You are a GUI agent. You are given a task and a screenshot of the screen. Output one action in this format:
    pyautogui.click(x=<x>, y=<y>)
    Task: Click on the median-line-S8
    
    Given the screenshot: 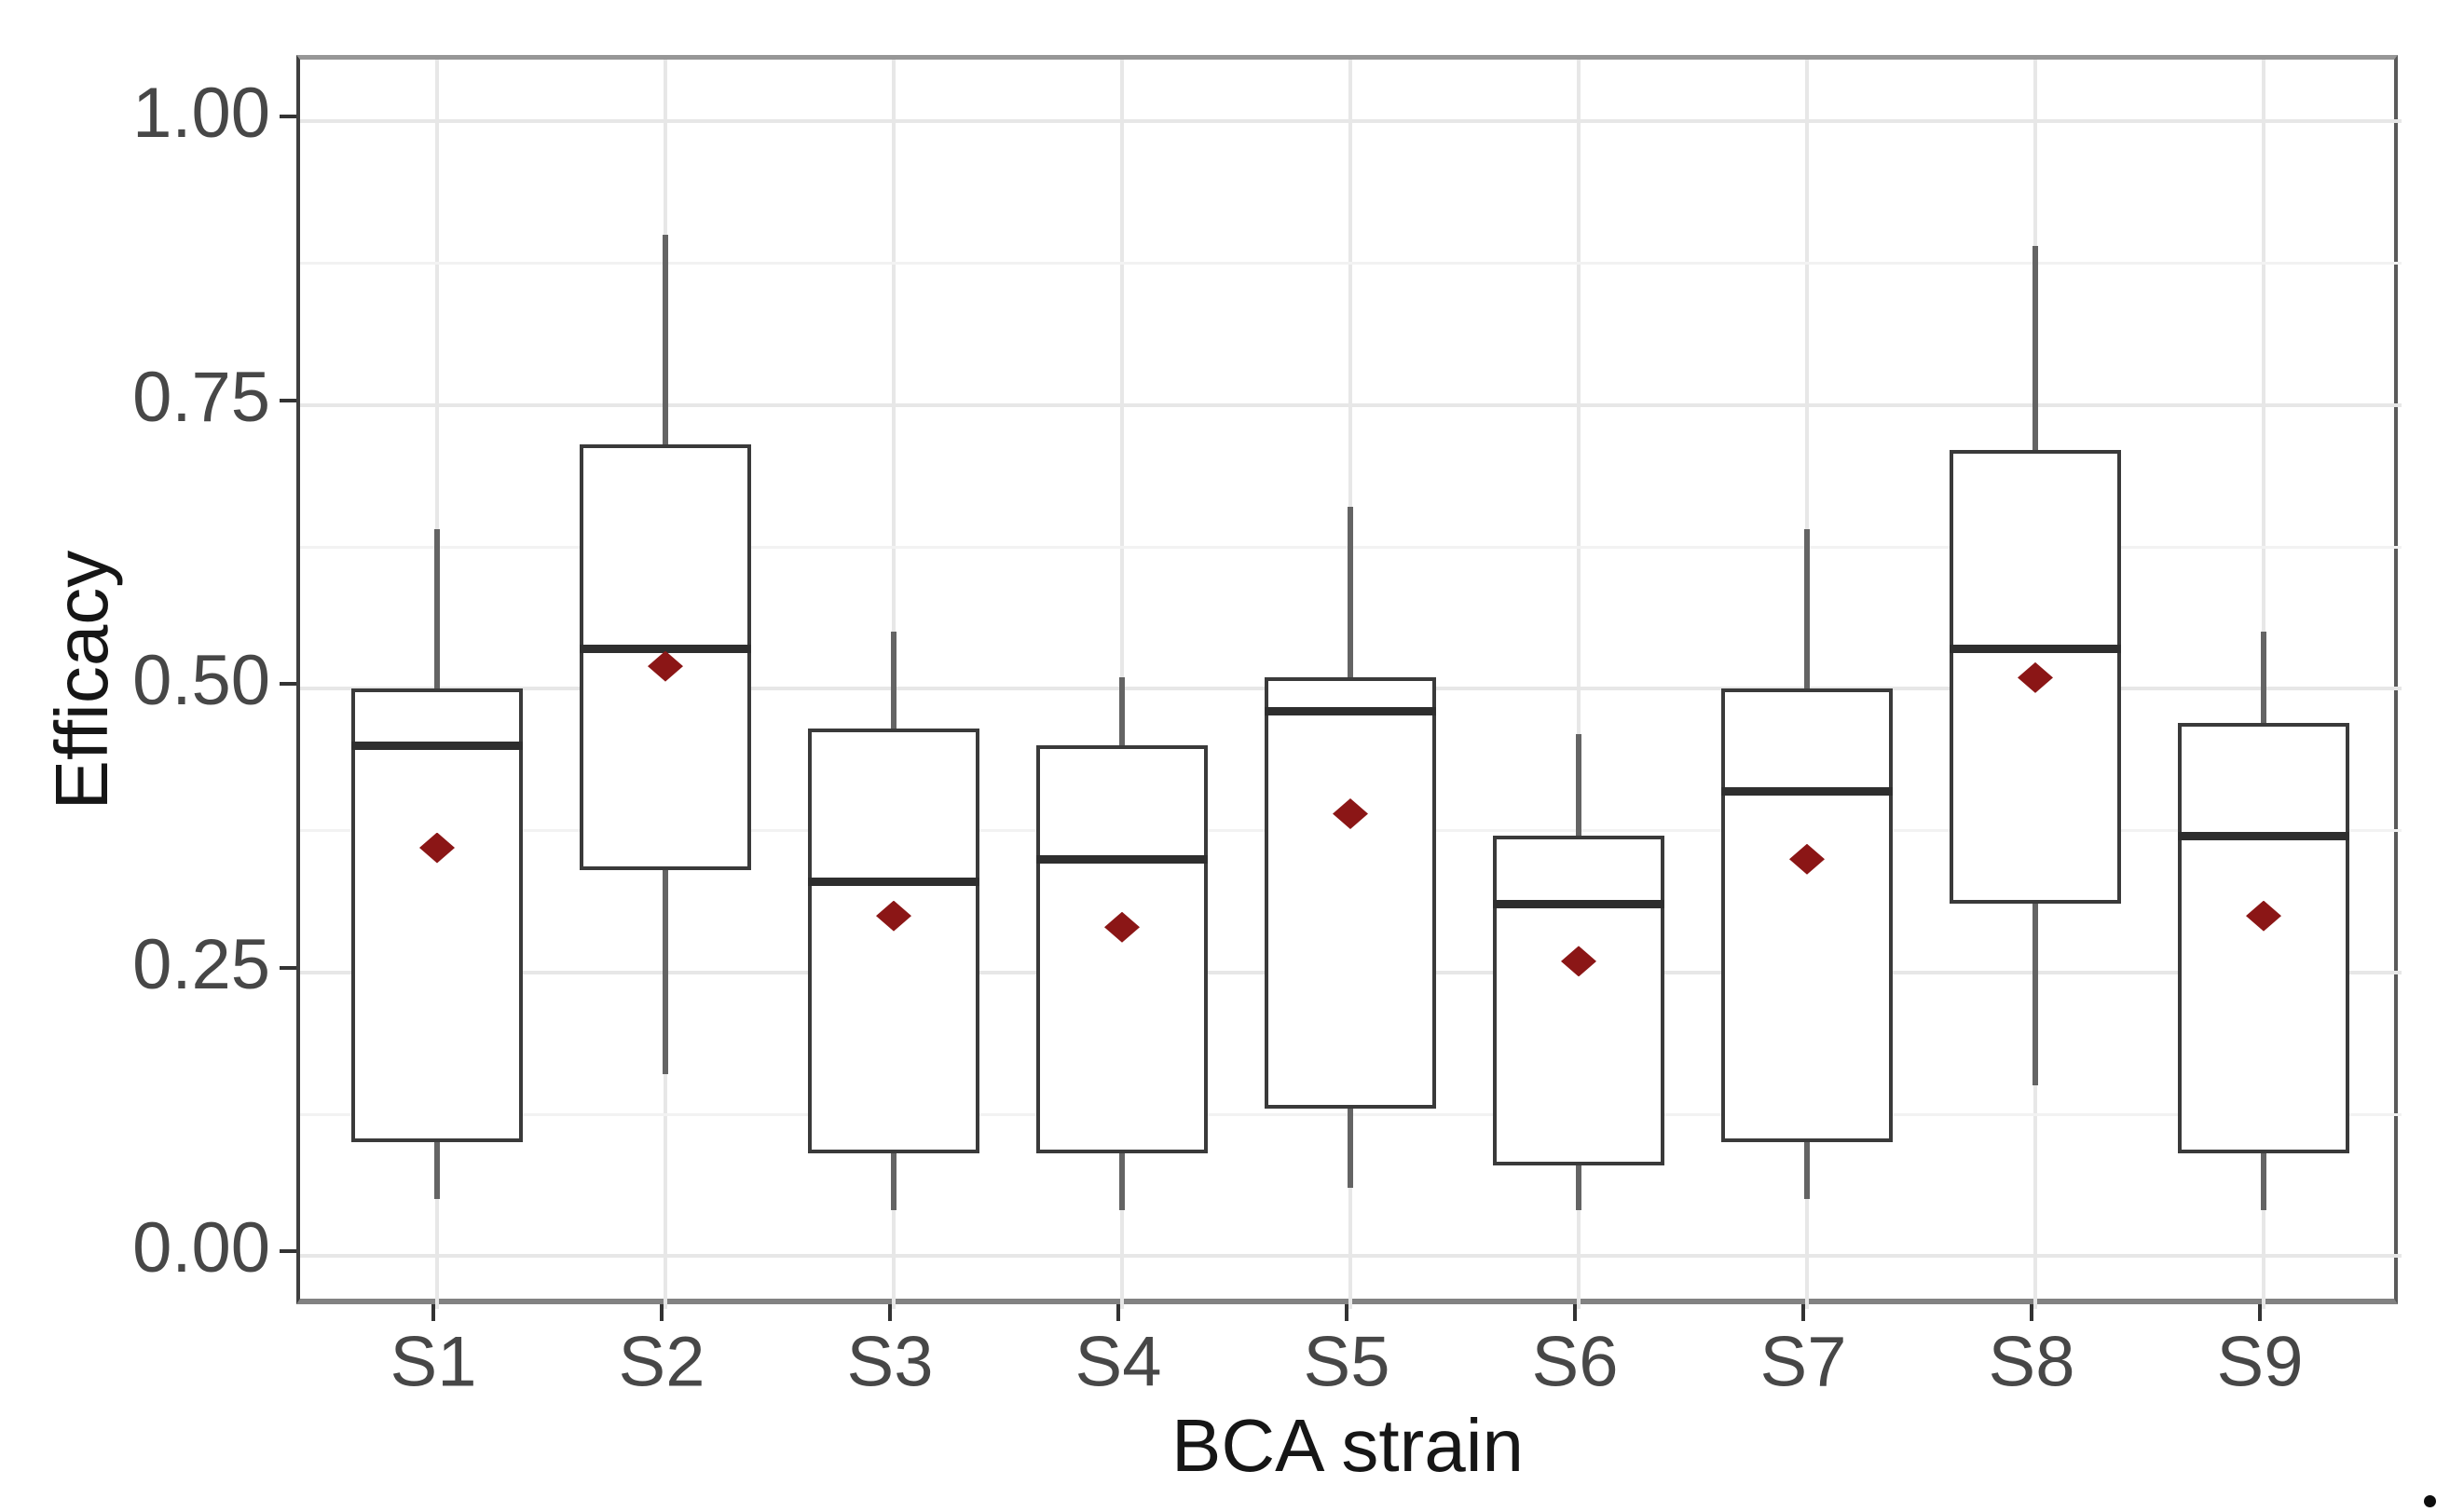 What is the action you would take?
    pyautogui.click(x=2035, y=649)
    